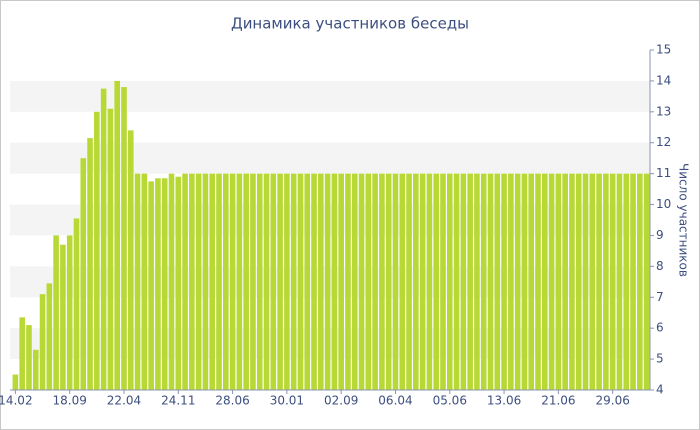 The image size is (700, 430). Describe the element at coordinates (663, 142) in the screenshot. I see `y-tick-label: 12` at that location.